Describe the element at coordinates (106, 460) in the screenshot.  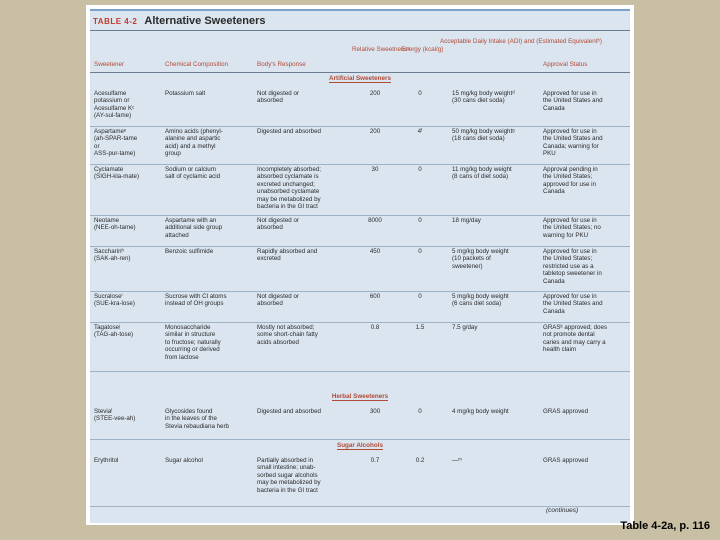
I see `cell-name: Erythritol` at that location.